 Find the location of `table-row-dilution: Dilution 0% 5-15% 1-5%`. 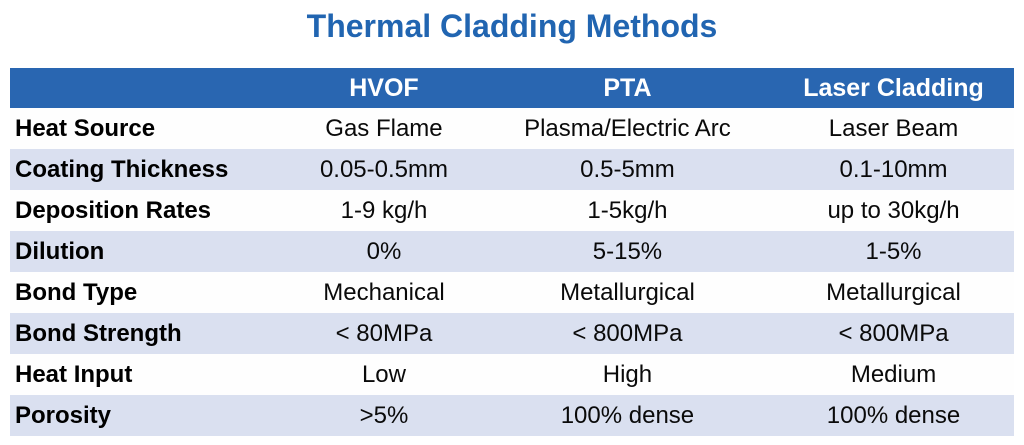

table-row-dilution: Dilution 0% 5-15% 1-5% is located at coordinates (512, 251).